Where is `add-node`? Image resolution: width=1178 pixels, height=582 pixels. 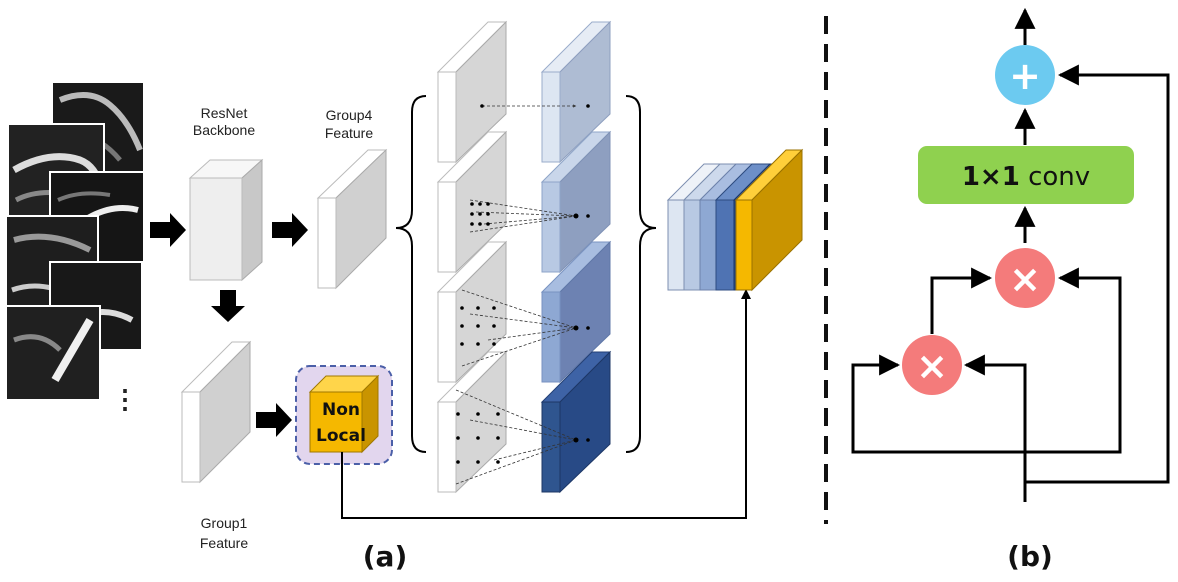 add-node is located at coordinates (1025, 75).